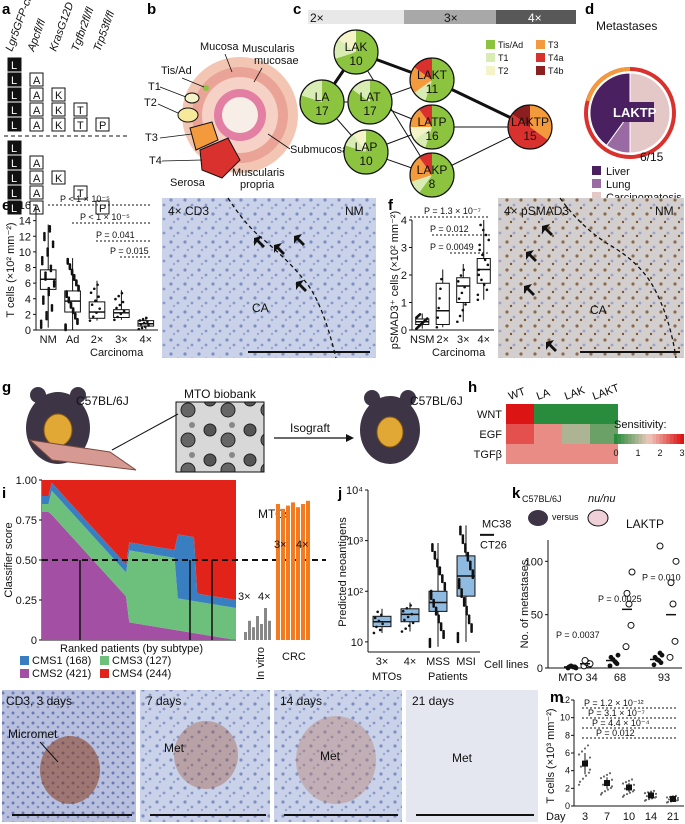  Describe the element at coordinates (472, 387) in the screenshot. I see `panel-label-h: h` at that location.